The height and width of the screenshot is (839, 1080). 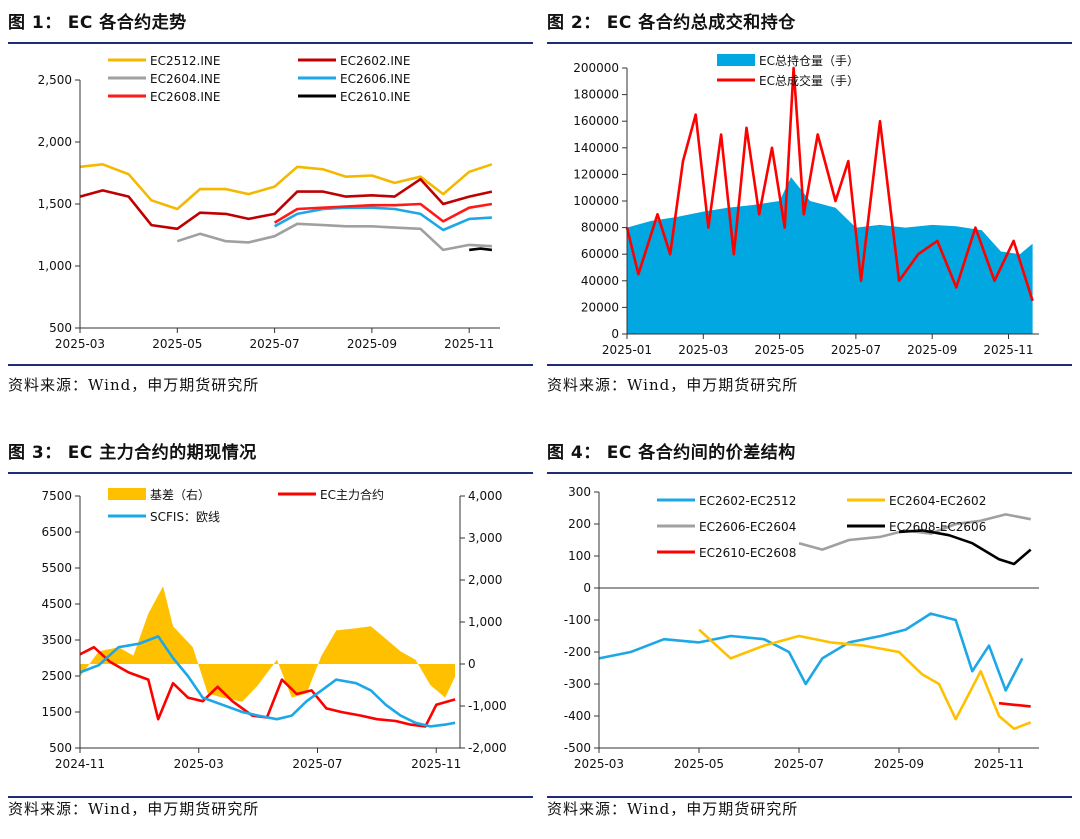 I want to click on y-tick-label: 1,000, so click(x=55, y=266).